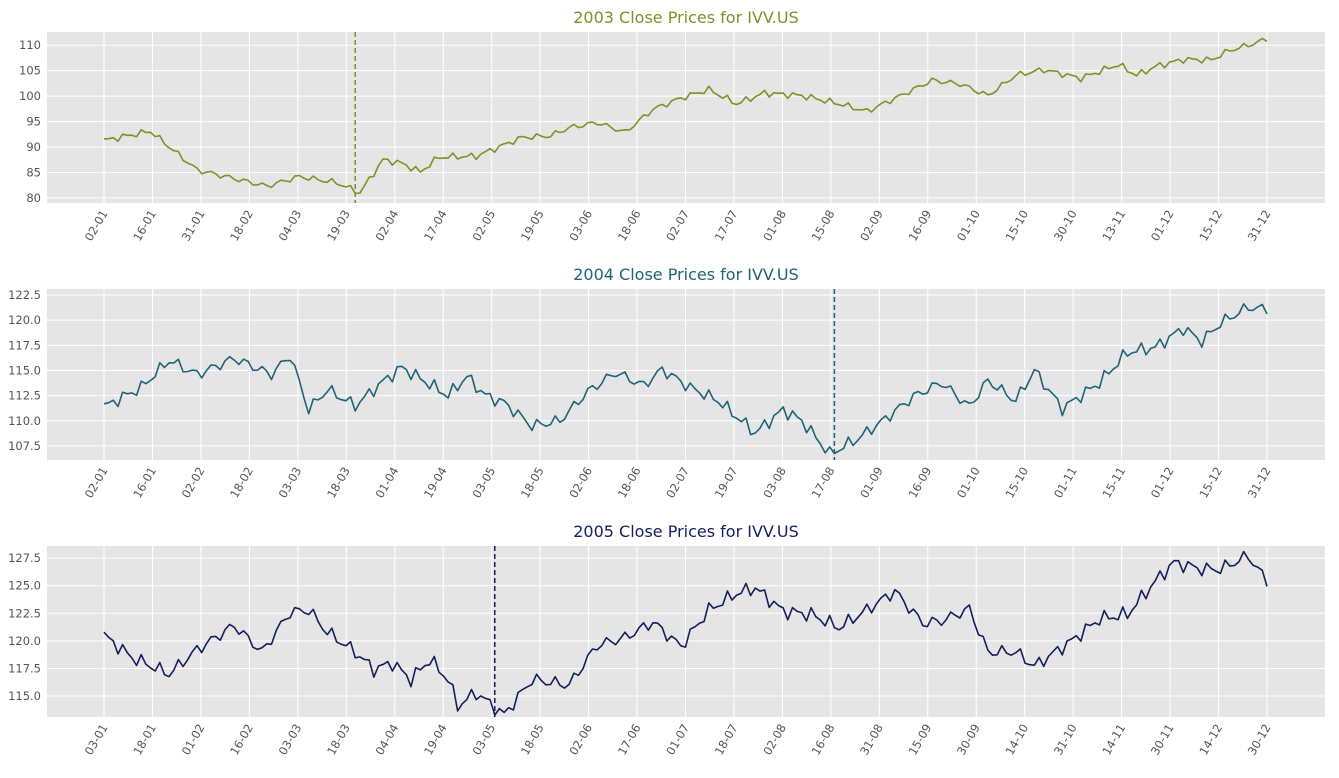 Image resolution: width=1339 pixels, height=778 pixels. I want to click on x-tick-label: 15-11, so click(1113, 483).